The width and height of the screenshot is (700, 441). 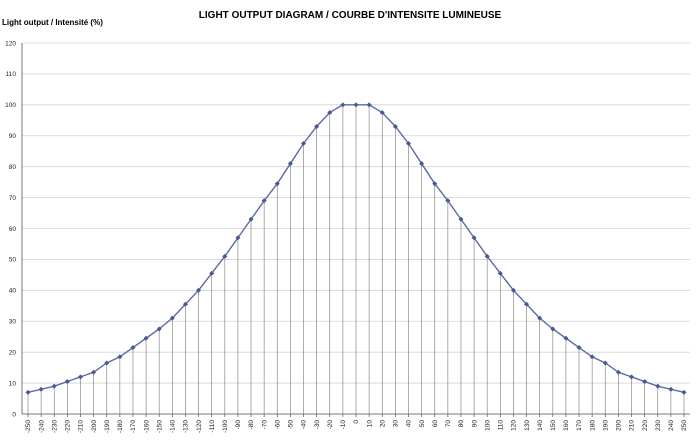 What do you see at coordinates (146, 426) in the screenshot?
I see `x-tick-label: -160` at bounding box center [146, 426].